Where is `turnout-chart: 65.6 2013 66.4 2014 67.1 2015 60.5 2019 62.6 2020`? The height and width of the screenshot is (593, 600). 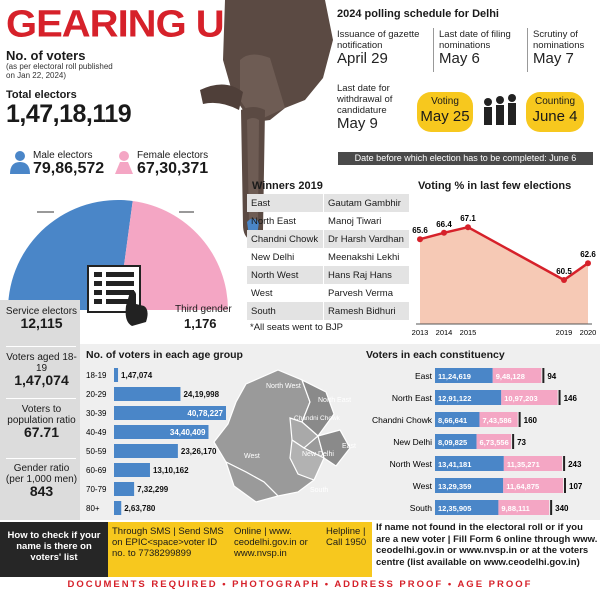
turnout-chart: 65.6 2013 66.4 2014 67.1 2015 60.5 2019 62.6 2020 is located at coordinates (504, 275).